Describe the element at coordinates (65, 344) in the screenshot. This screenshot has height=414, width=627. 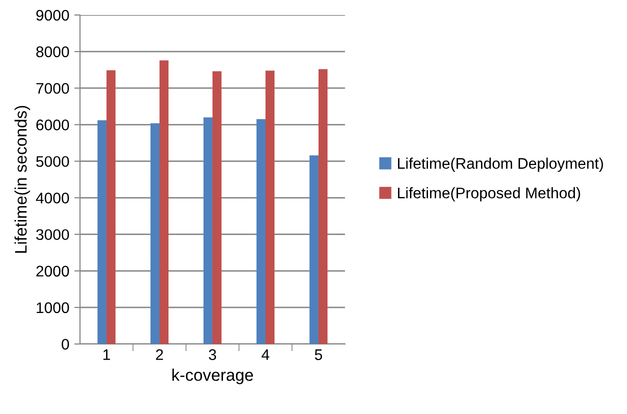
I see `y-tick-label: 0` at that location.